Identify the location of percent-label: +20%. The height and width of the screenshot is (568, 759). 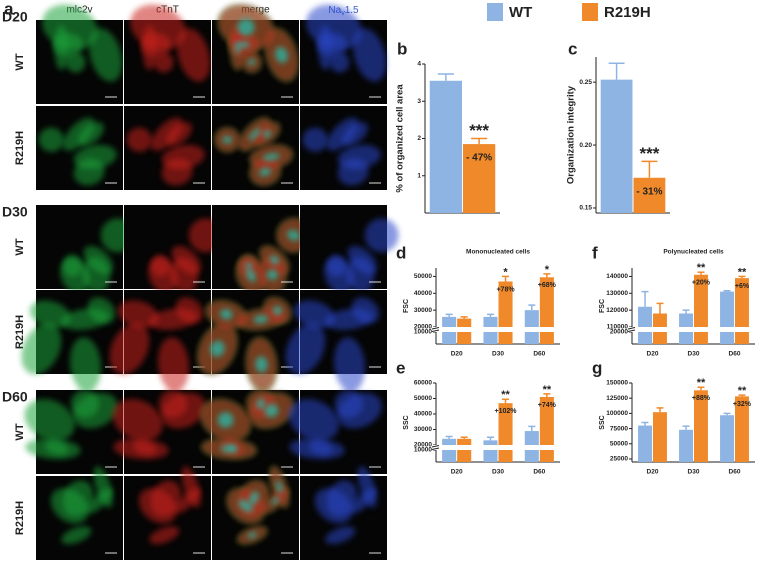
(701, 283).